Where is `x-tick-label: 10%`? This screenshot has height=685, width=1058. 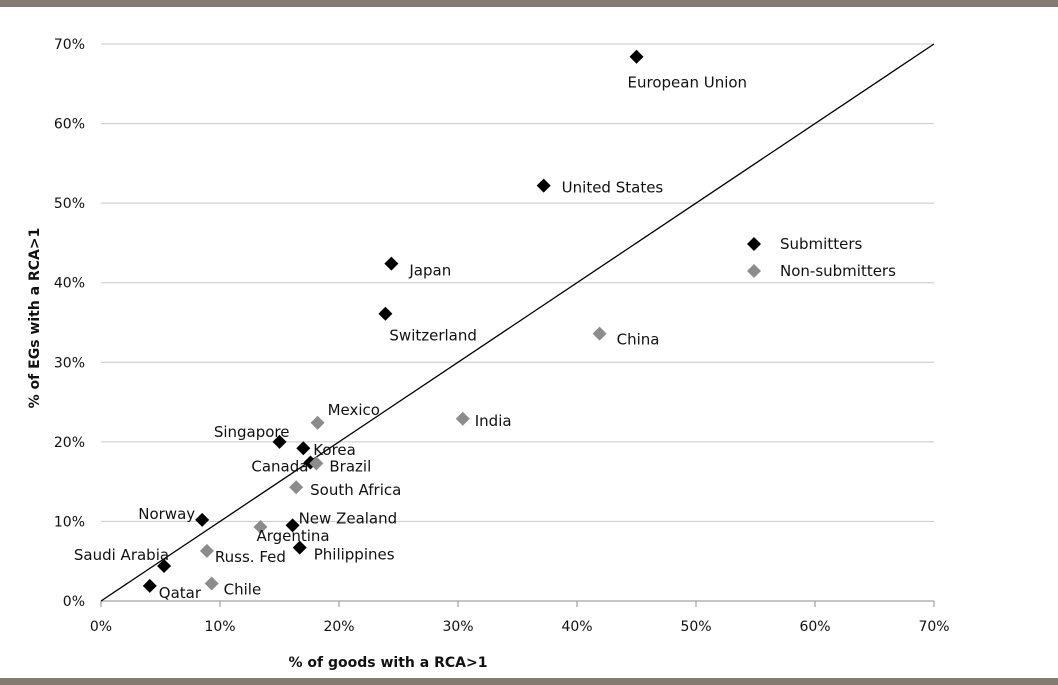
x-tick-label: 10% is located at coordinates (219, 627).